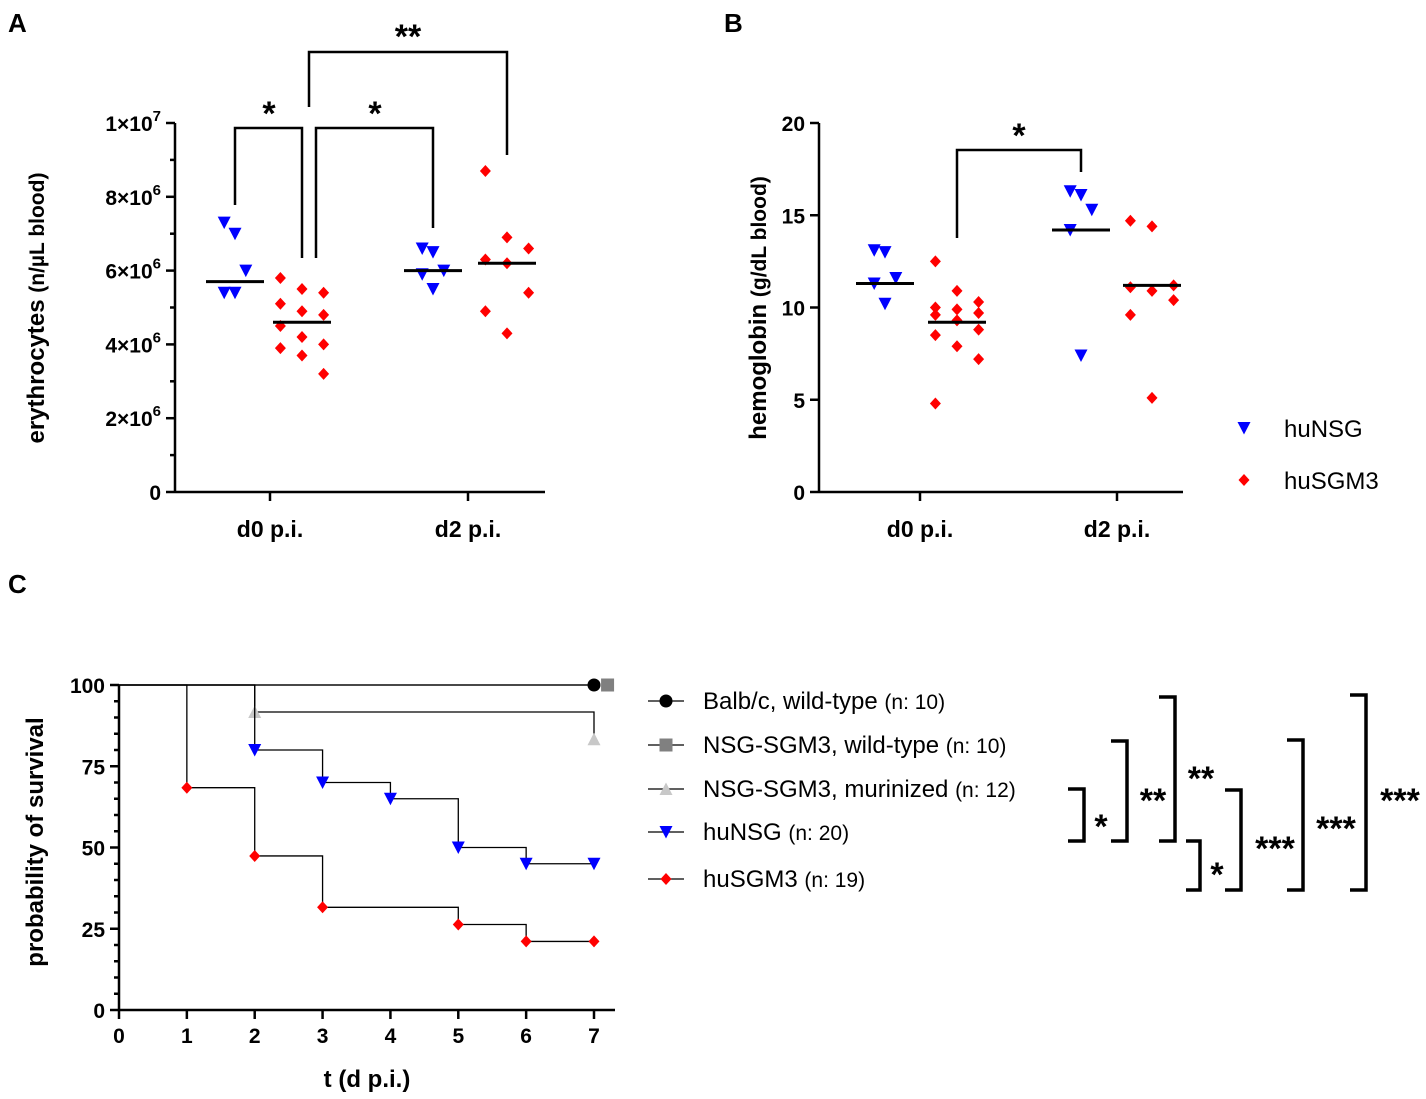 The width and height of the screenshot is (1426, 1099). I want to click on panel-b-y-tick-label: 10, so click(793, 309).